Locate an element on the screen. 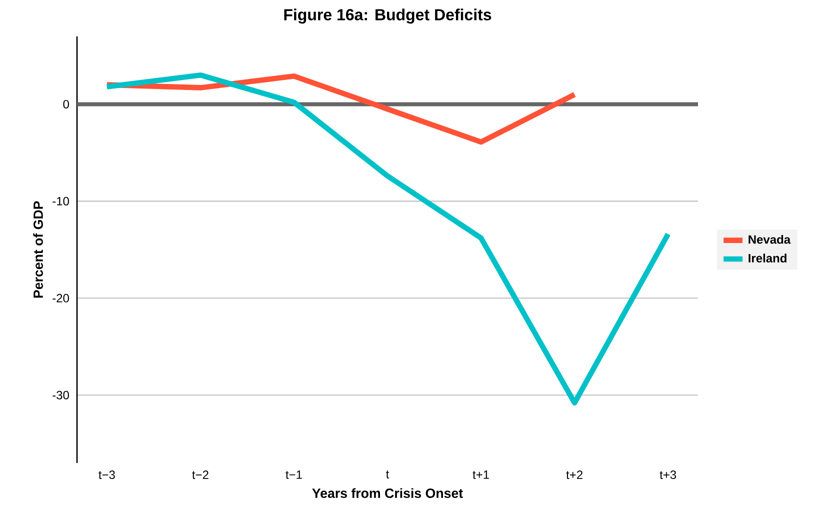 The image size is (816, 516). x-tick-label: t+2 is located at coordinates (574, 475).